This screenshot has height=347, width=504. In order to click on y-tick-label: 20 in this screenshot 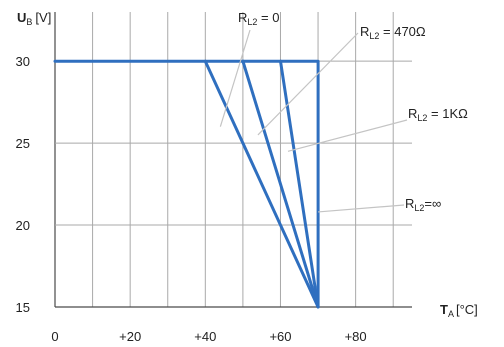, I will do `click(23, 225)`.